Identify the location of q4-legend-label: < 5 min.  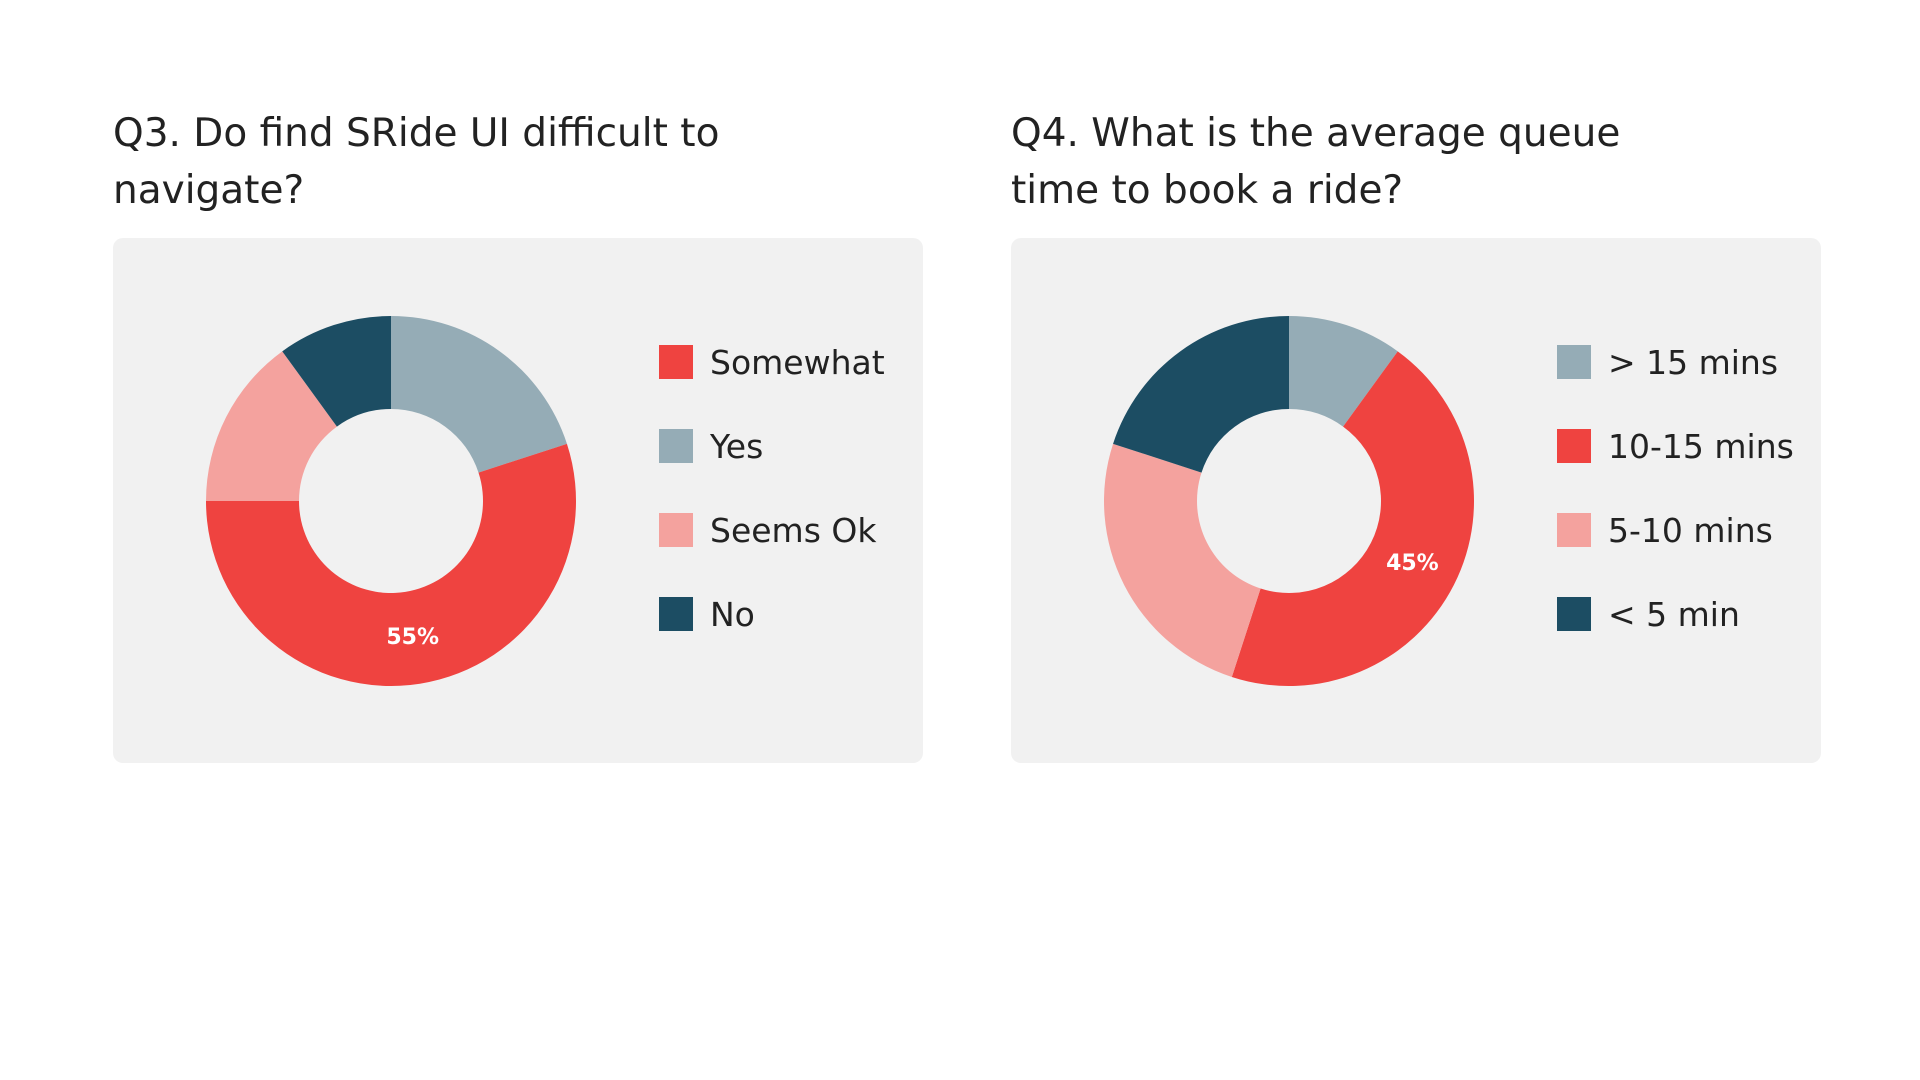
(1674, 614).